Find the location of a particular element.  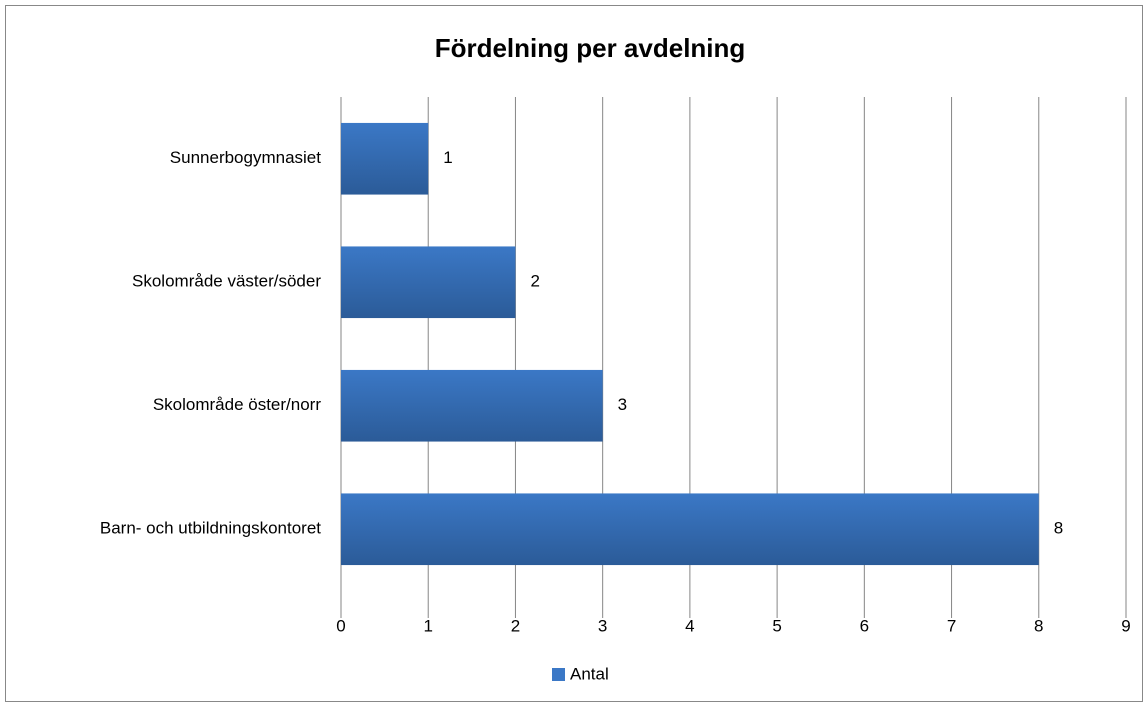

x-tick-label: 2 is located at coordinates (515, 625).